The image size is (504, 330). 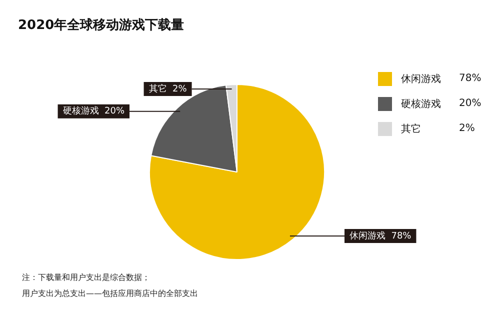 I want to click on category-label: 其它 2%, so click(x=167, y=89).